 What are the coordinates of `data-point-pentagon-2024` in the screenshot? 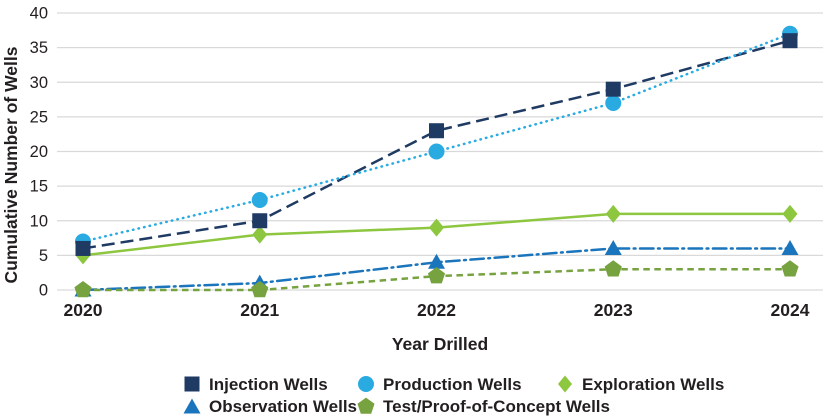 It's located at (790, 268).